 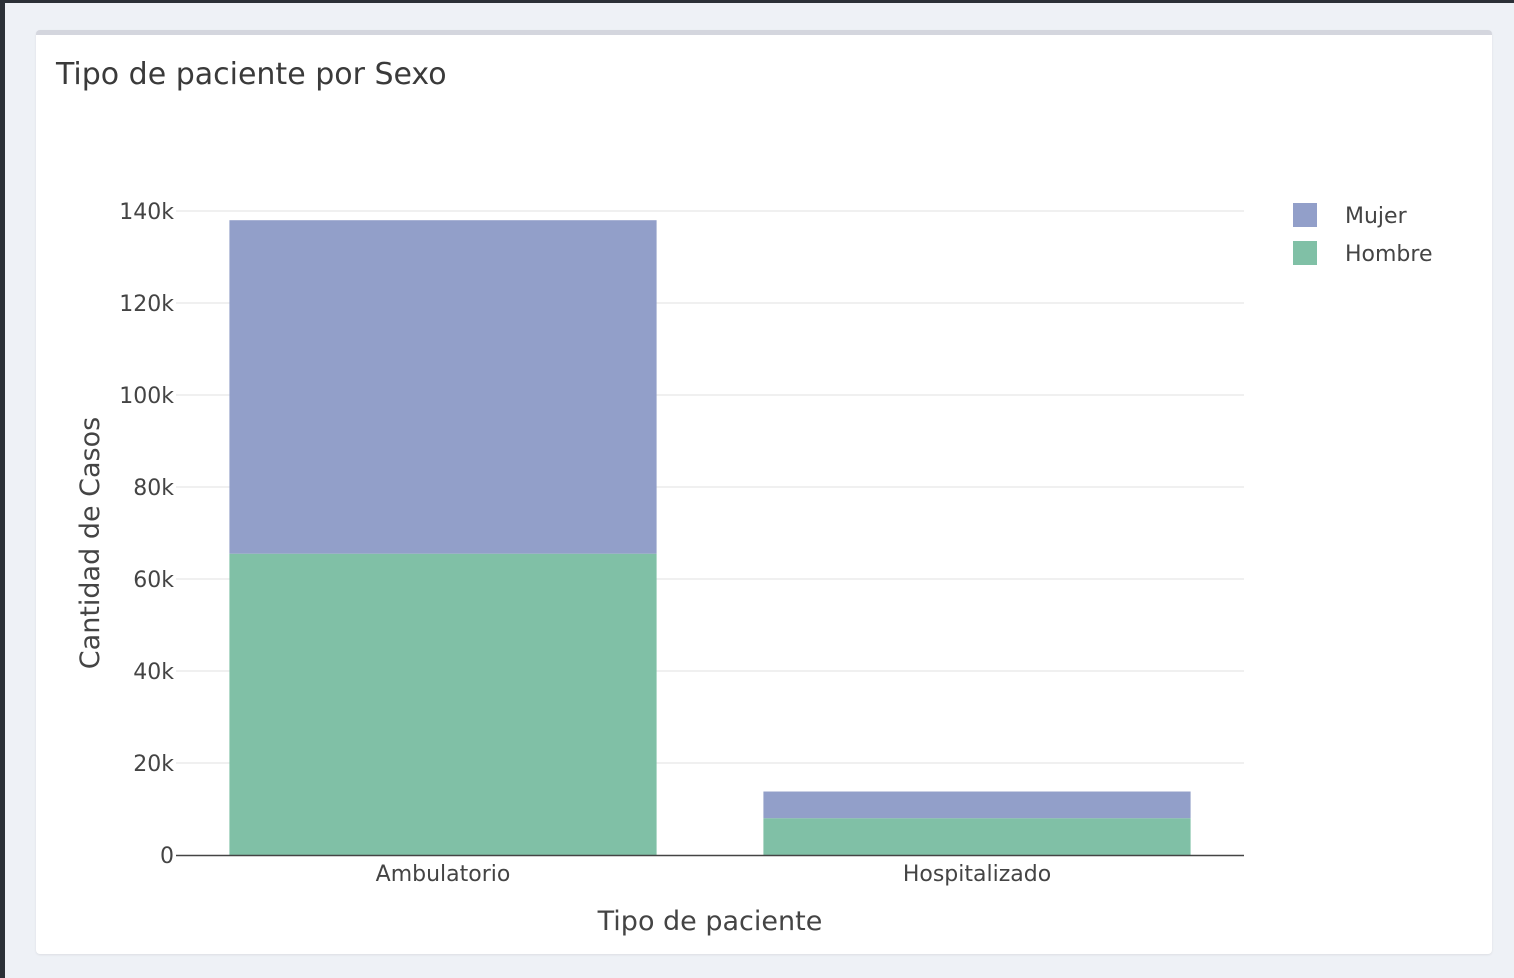 What do you see at coordinates (153, 672) in the screenshot?
I see `y-tick-label: 40k` at bounding box center [153, 672].